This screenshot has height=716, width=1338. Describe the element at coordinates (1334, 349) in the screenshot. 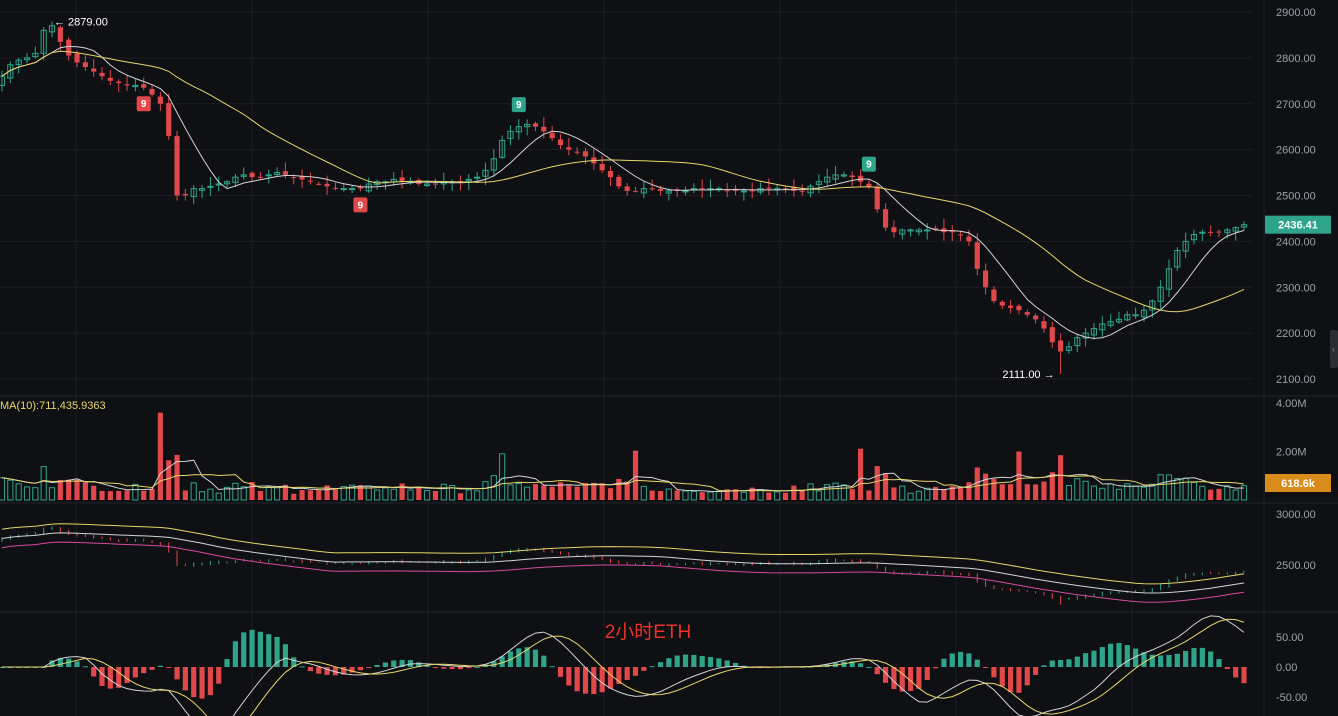

I see `panel-resize-handle: ‹` at that location.